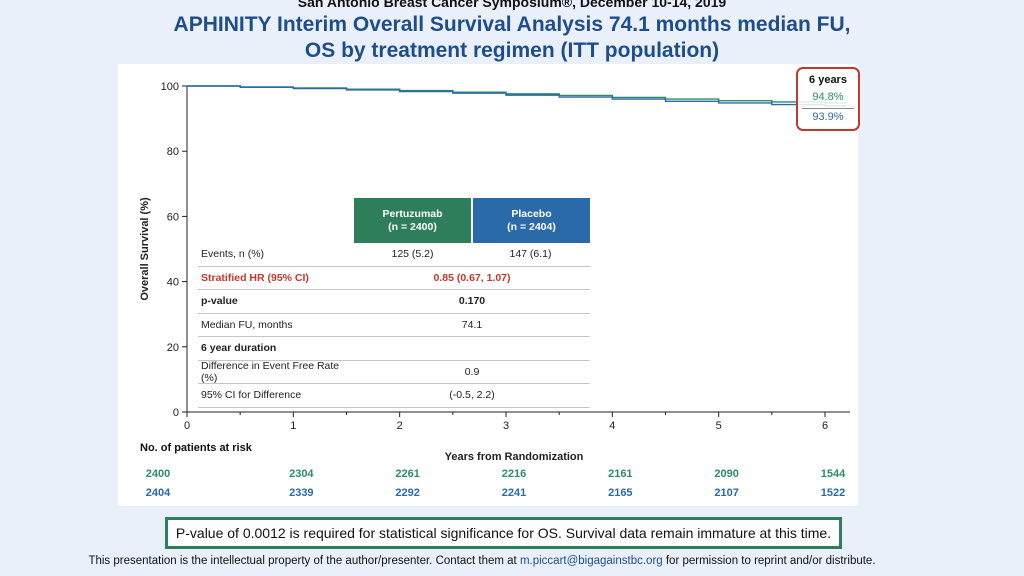 The image size is (1024, 576). Describe the element at coordinates (472, 301) in the screenshot. I see `row-value: 0.170` at that location.